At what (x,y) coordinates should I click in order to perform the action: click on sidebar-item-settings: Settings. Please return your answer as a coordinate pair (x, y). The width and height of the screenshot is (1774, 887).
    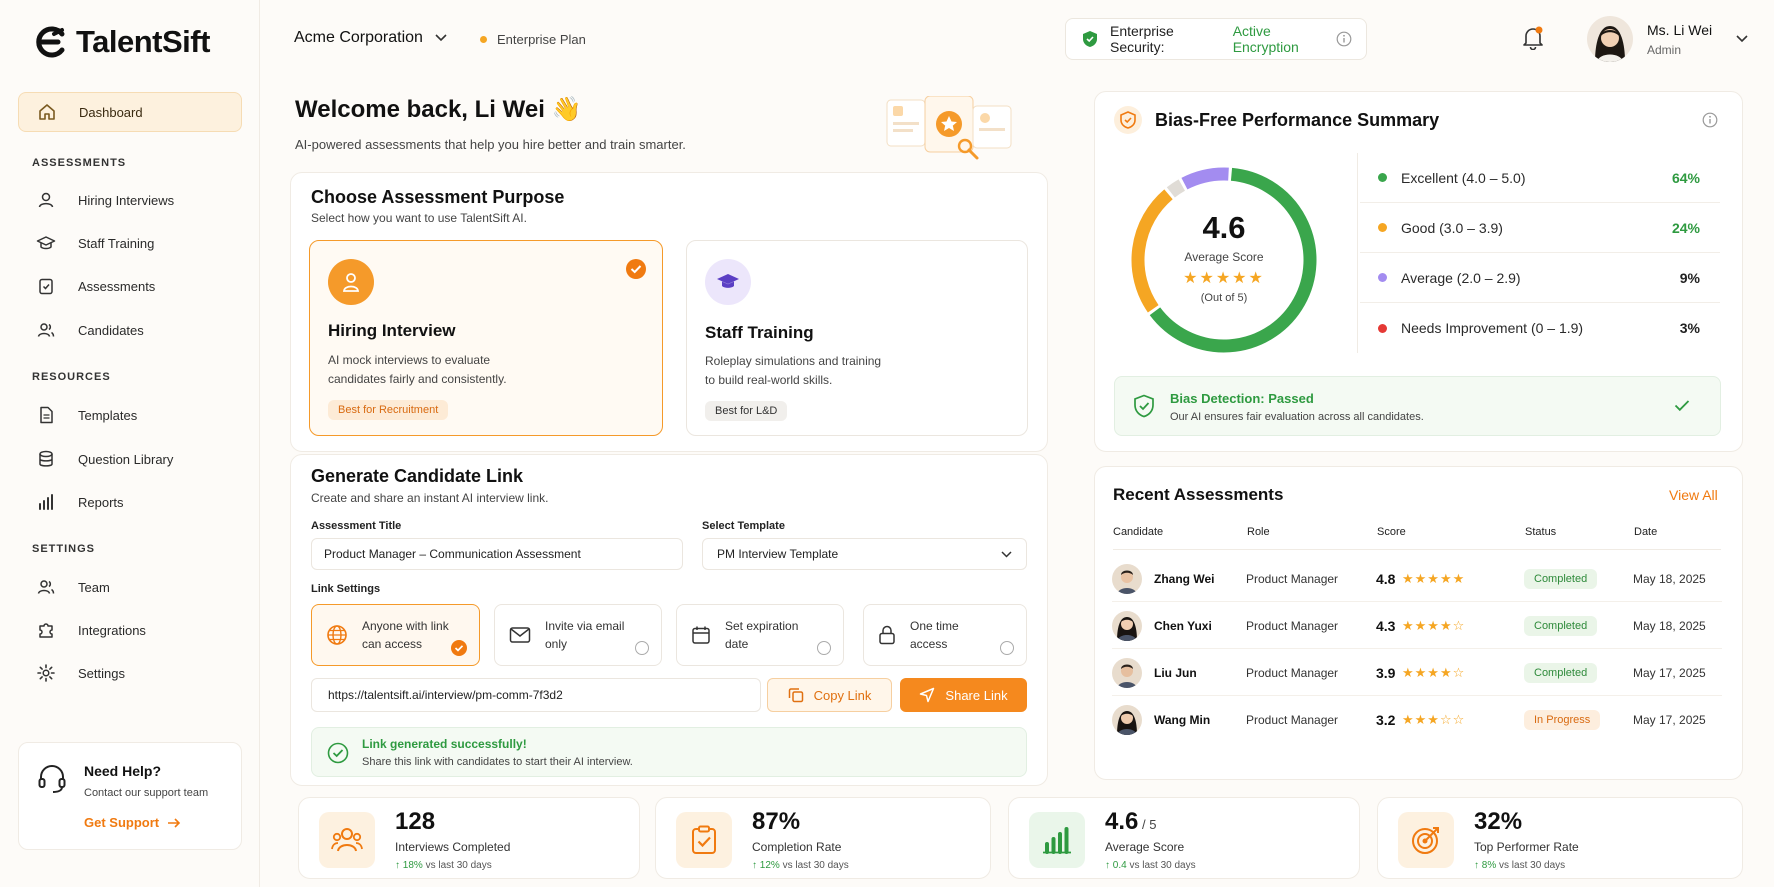
    Looking at the image, I should click on (130, 673).